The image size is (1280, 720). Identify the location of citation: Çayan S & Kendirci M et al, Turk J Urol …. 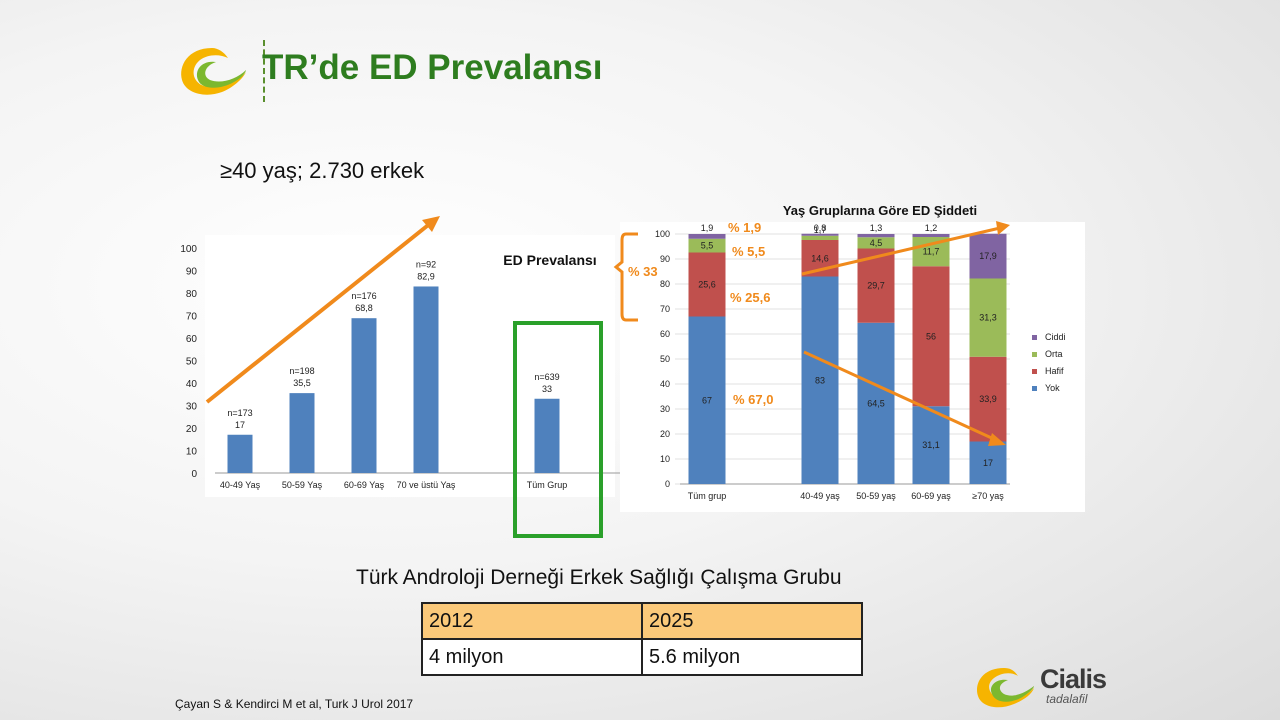
(294, 704).